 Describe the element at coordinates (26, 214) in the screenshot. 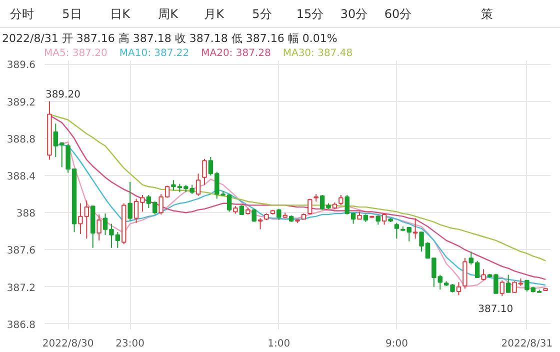

I see `y-tick-label: 388` at that location.